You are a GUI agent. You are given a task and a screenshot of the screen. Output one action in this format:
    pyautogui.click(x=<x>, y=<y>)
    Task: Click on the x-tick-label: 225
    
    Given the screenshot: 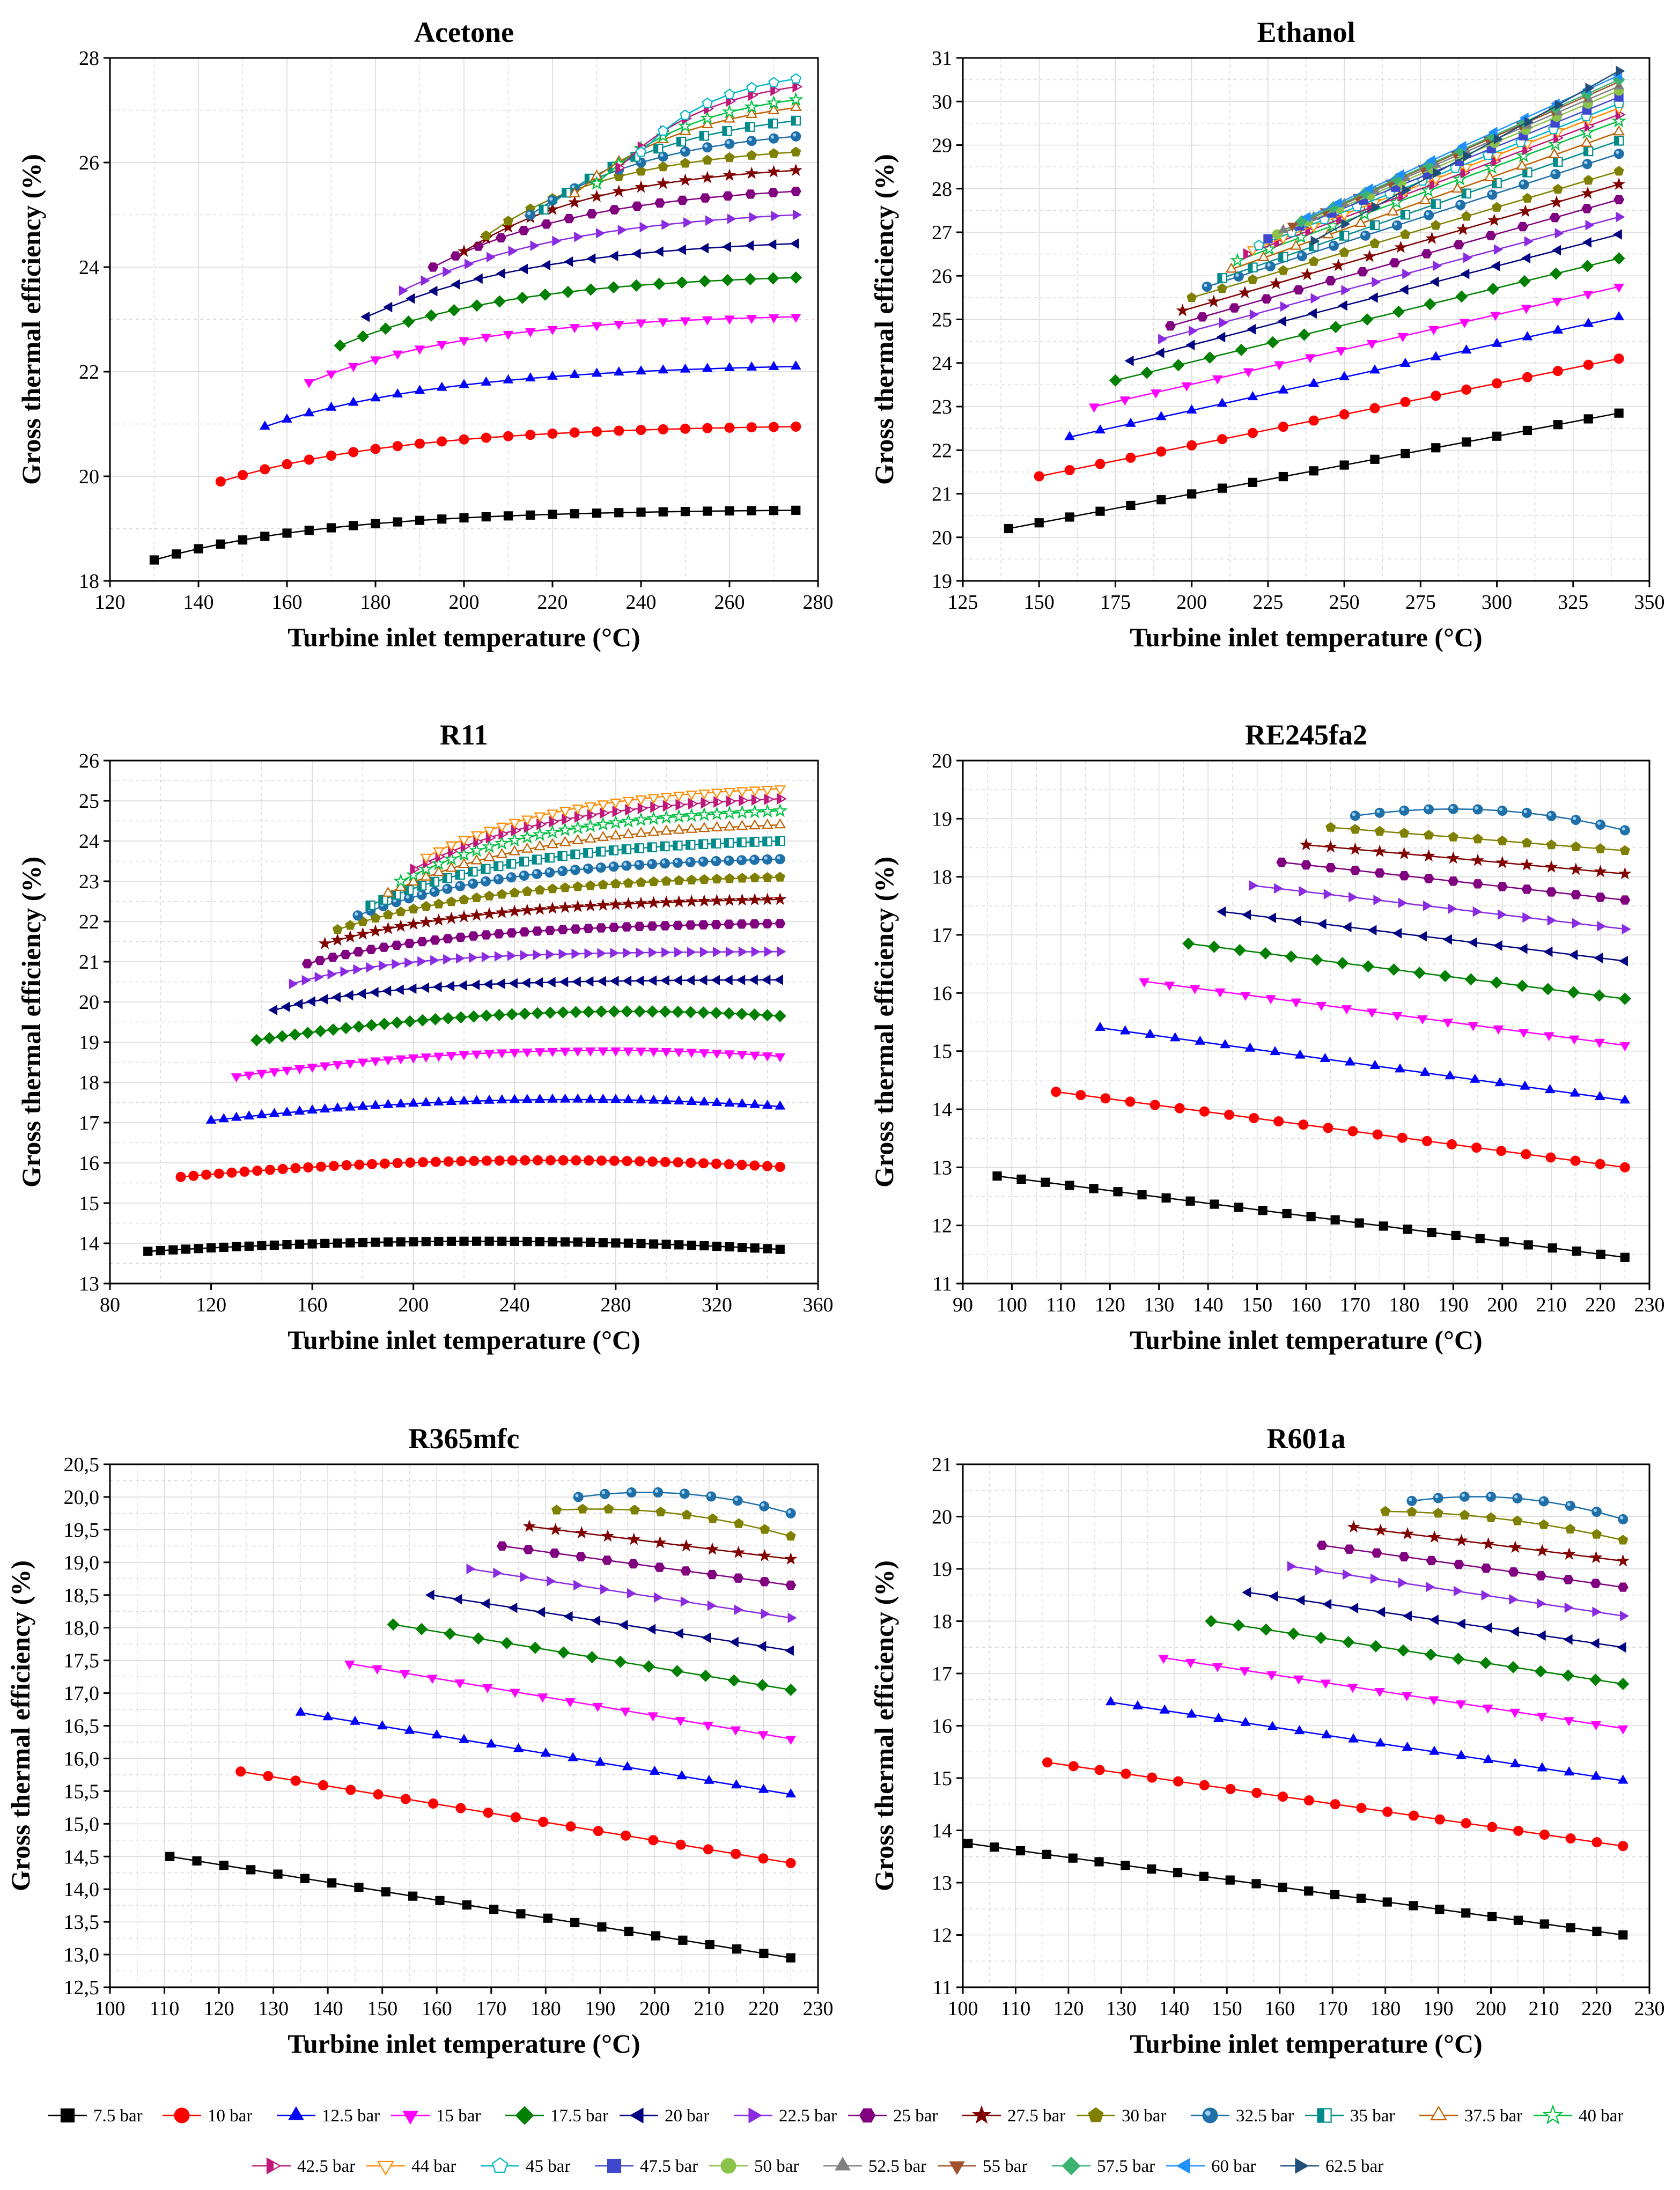 What is the action you would take?
    pyautogui.click(x=1267, y=602)
    